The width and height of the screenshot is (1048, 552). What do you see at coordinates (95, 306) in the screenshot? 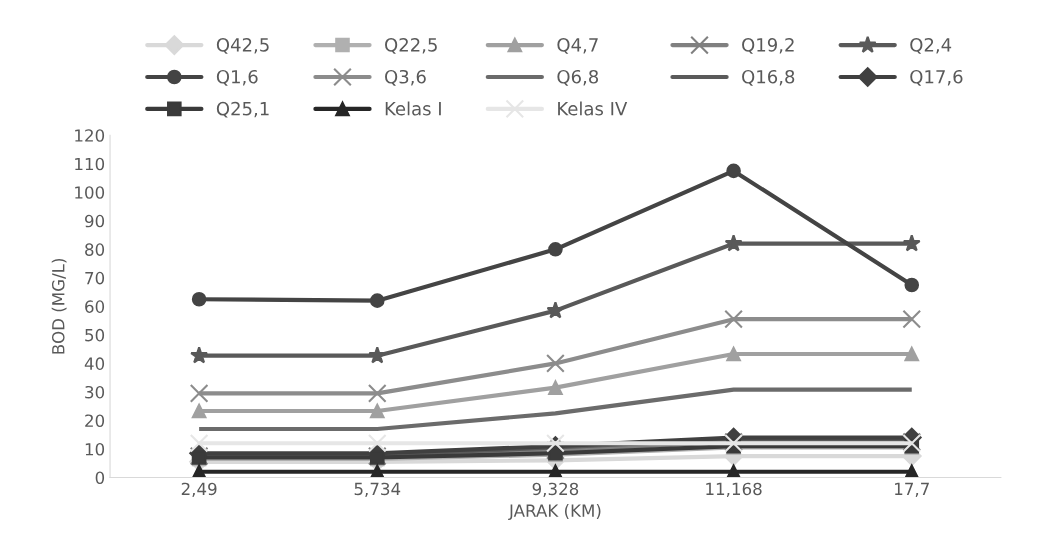
I see `y-tick-label: 60` at bounding box center [95, 306].